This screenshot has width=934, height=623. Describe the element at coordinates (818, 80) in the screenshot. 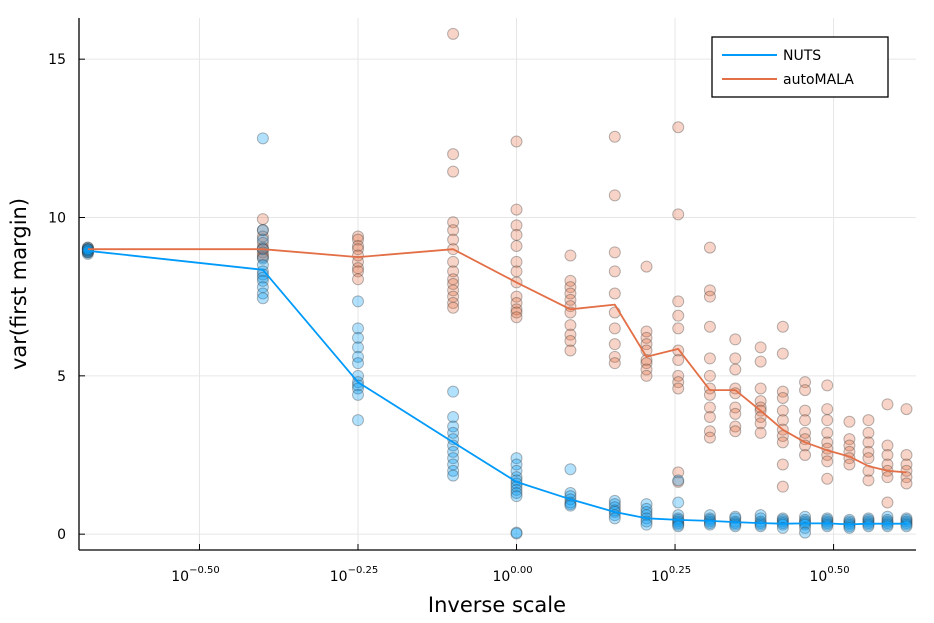

I see `legend-automala-label: autoMALA` at that location.